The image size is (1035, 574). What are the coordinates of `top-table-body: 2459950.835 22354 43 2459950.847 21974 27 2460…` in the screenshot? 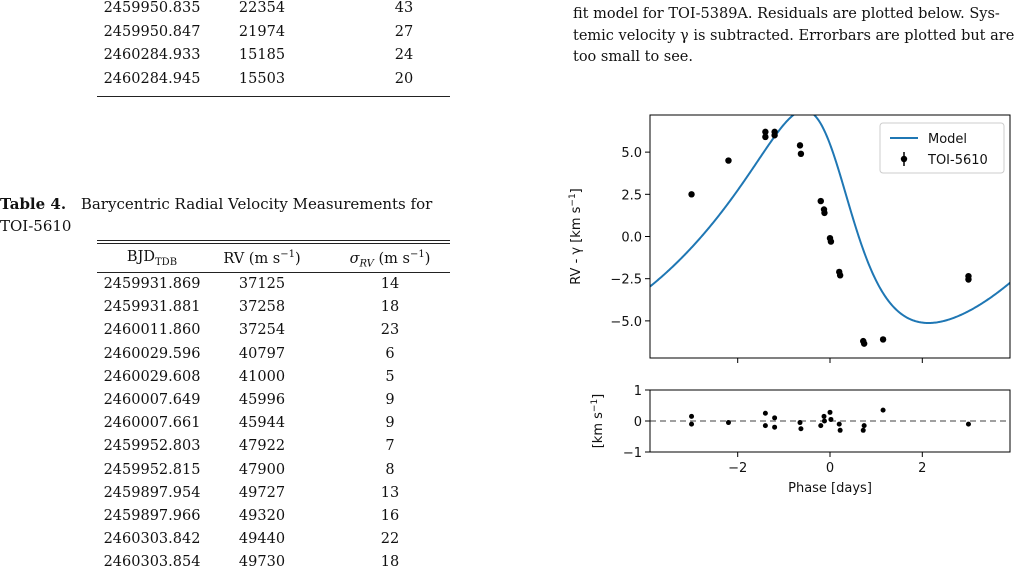 It's located at (273, 47).